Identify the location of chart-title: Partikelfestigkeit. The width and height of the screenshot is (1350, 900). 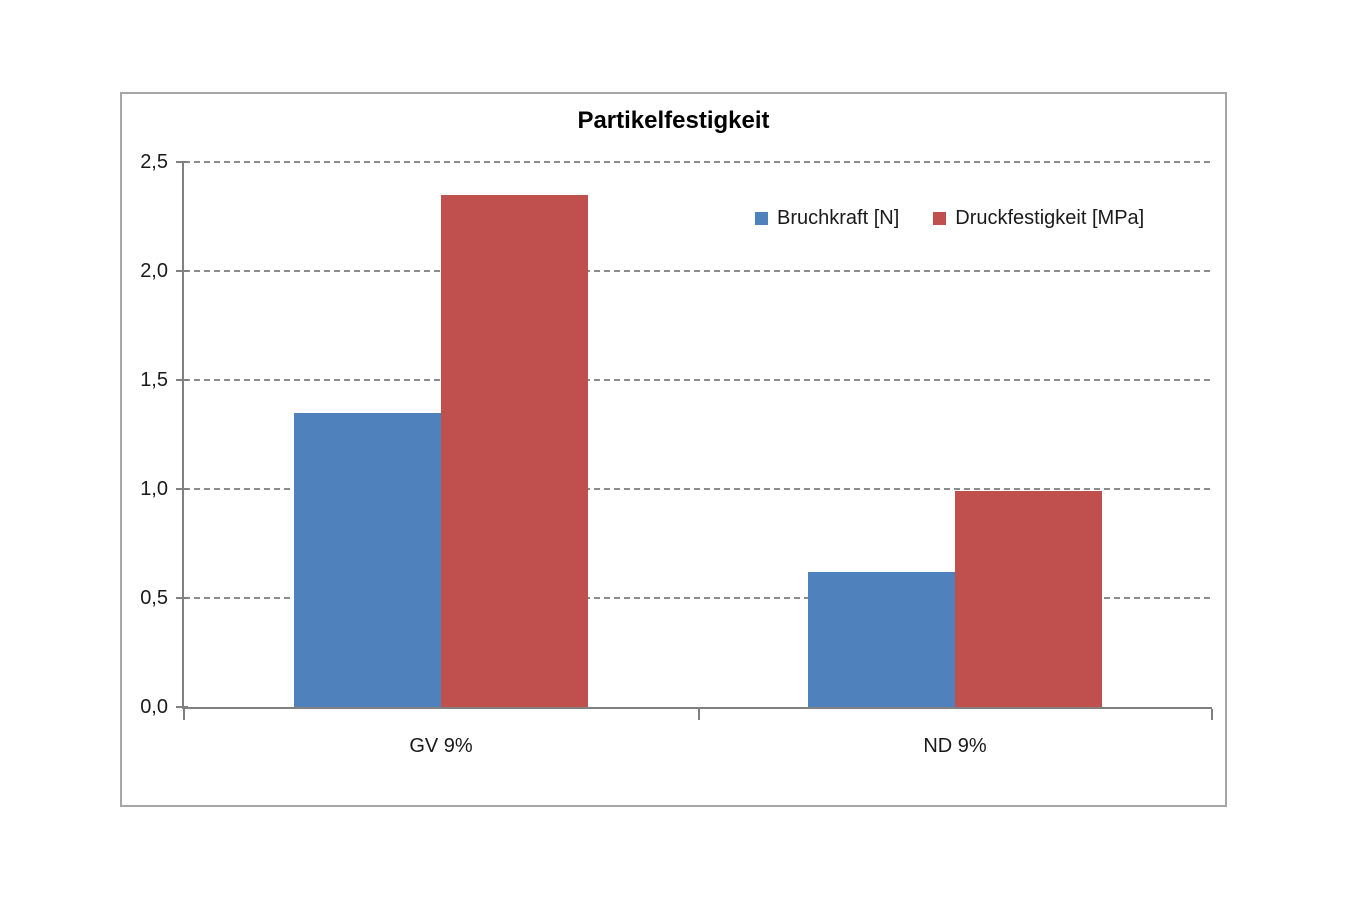
(673, 120).